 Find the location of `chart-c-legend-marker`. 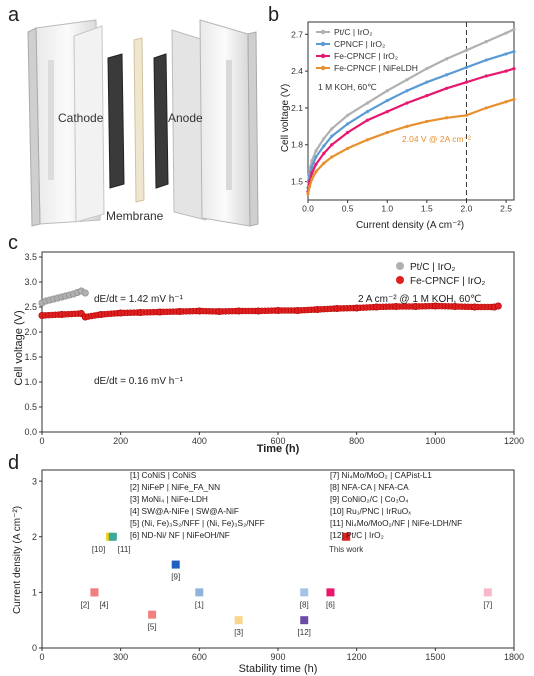

chart-c-legend-marker is located at coordinates (400, 266).